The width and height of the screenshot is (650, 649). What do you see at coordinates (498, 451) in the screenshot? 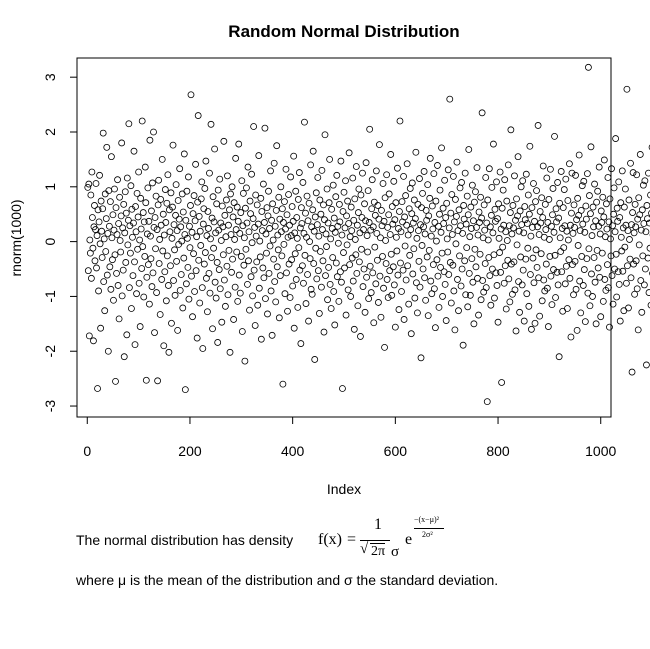
I see `x-tick-label: 800` at bounding box center [498, 451].